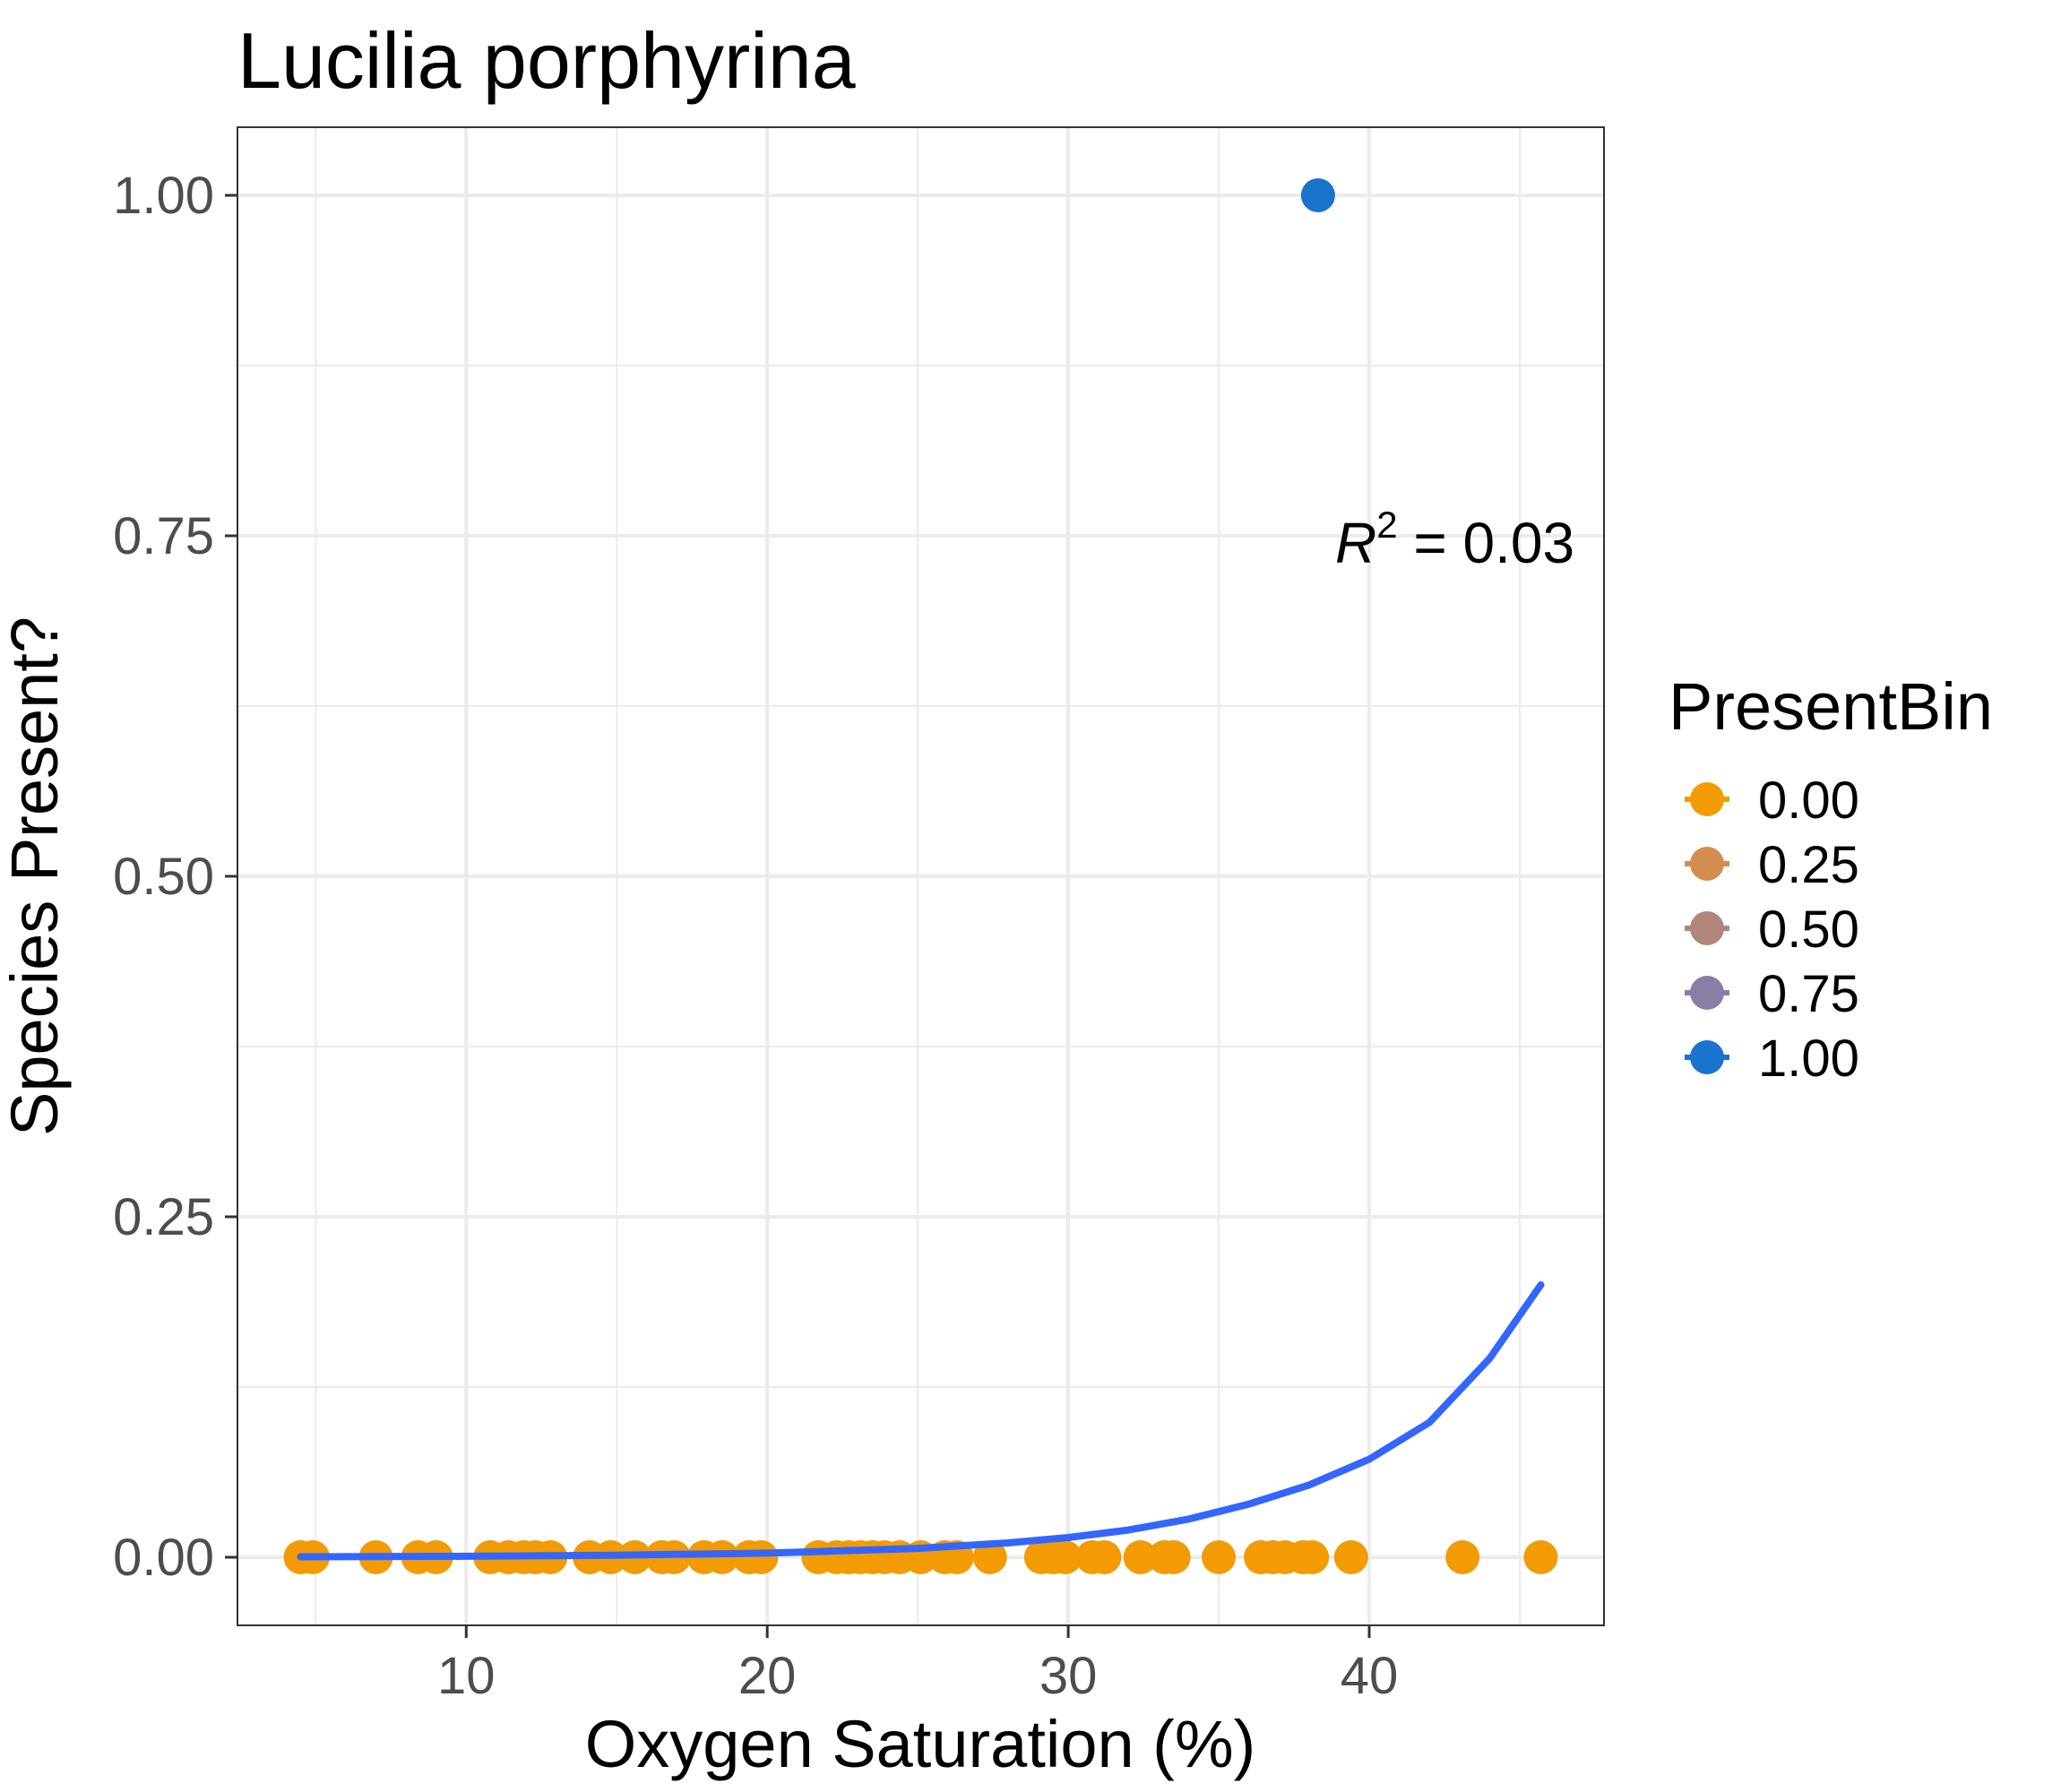 This screenshot has width=2061, height=1792. I want to click on x-tick-label: 40, so click(1370, 1676).